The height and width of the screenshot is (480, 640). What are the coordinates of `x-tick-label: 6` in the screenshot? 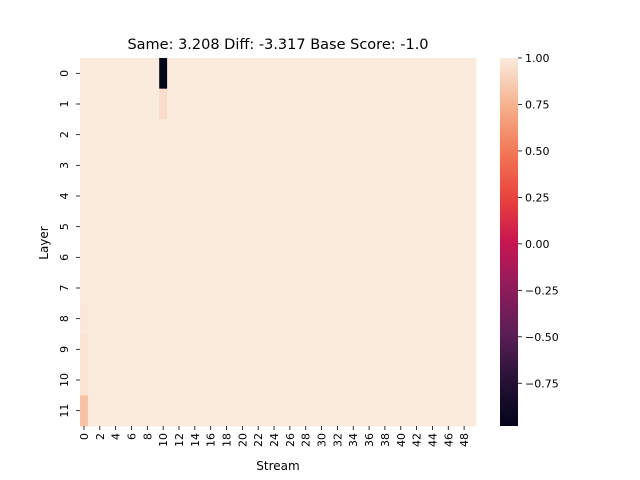 It's located at (131, 436).